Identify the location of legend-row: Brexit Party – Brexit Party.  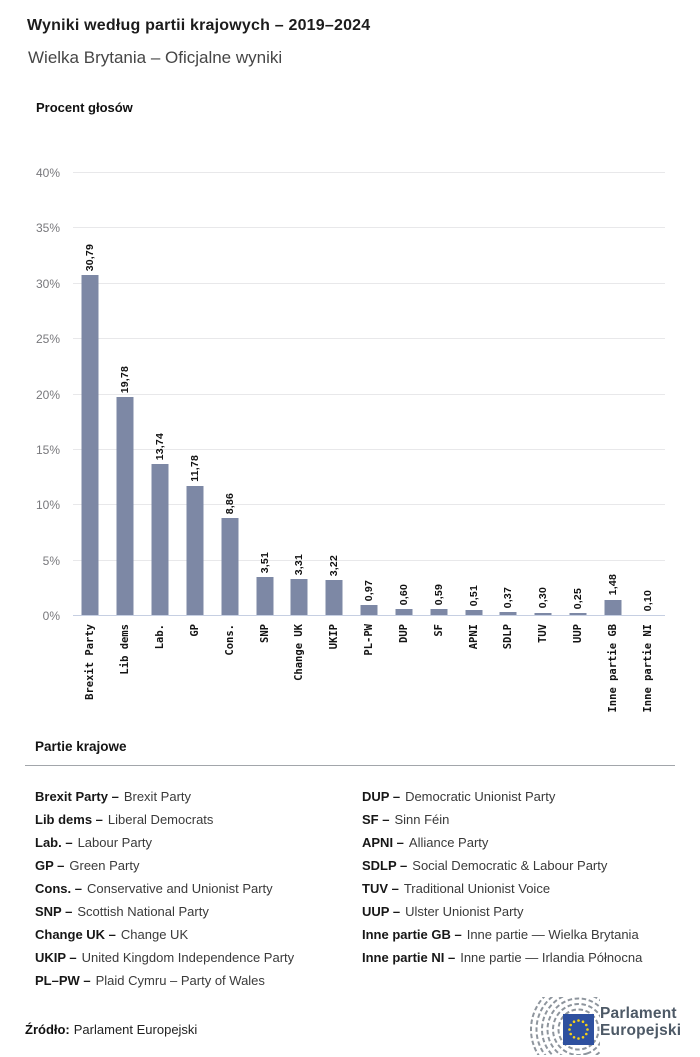
(198, 796).